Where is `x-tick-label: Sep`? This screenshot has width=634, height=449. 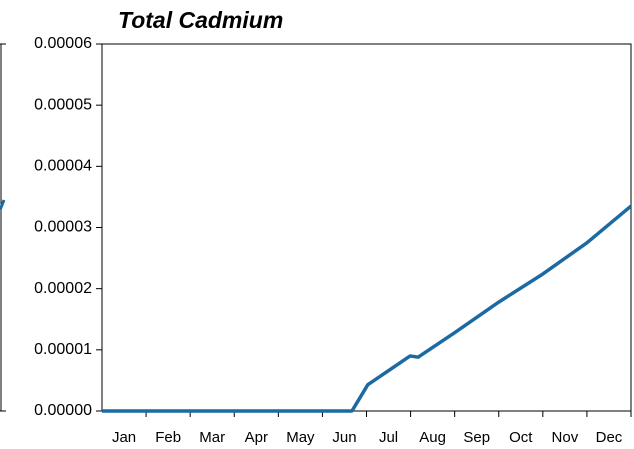 x-tick-label: Sep is located at coordinates (476, 437).